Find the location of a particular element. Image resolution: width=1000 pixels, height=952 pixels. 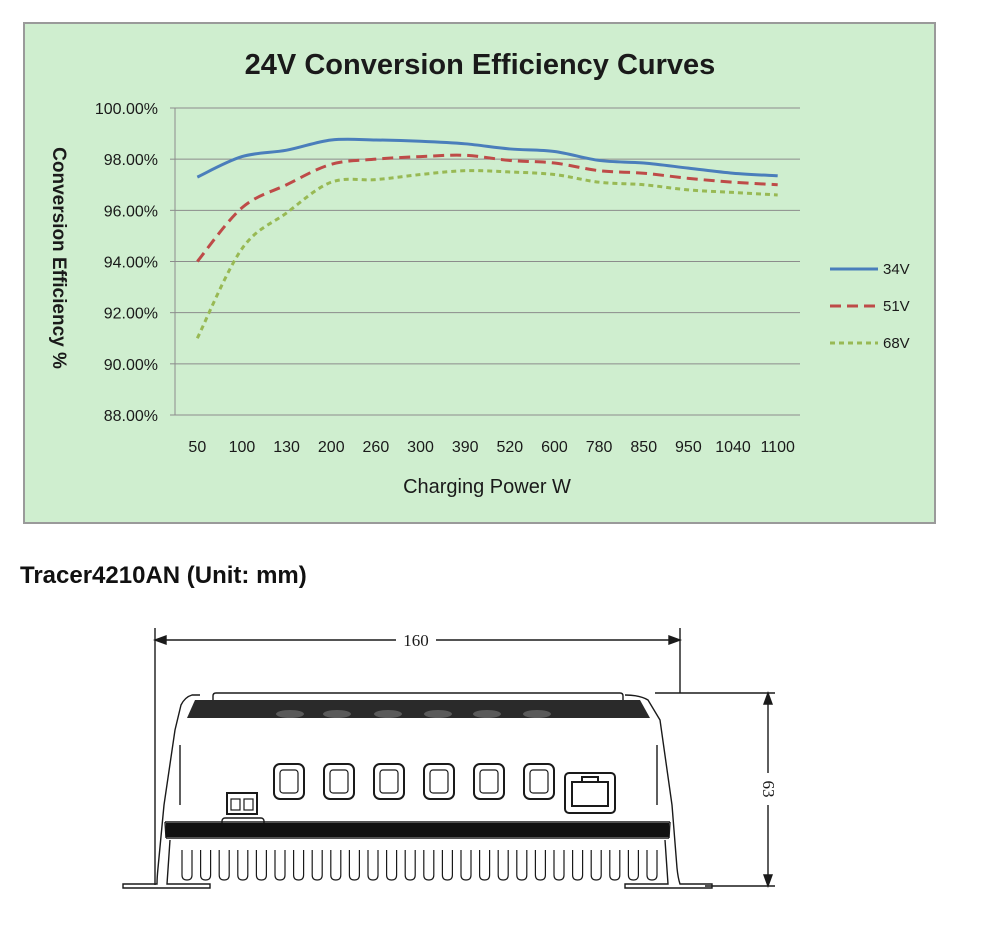

x-tick-label: 390 is located at coordinates (465, 447).